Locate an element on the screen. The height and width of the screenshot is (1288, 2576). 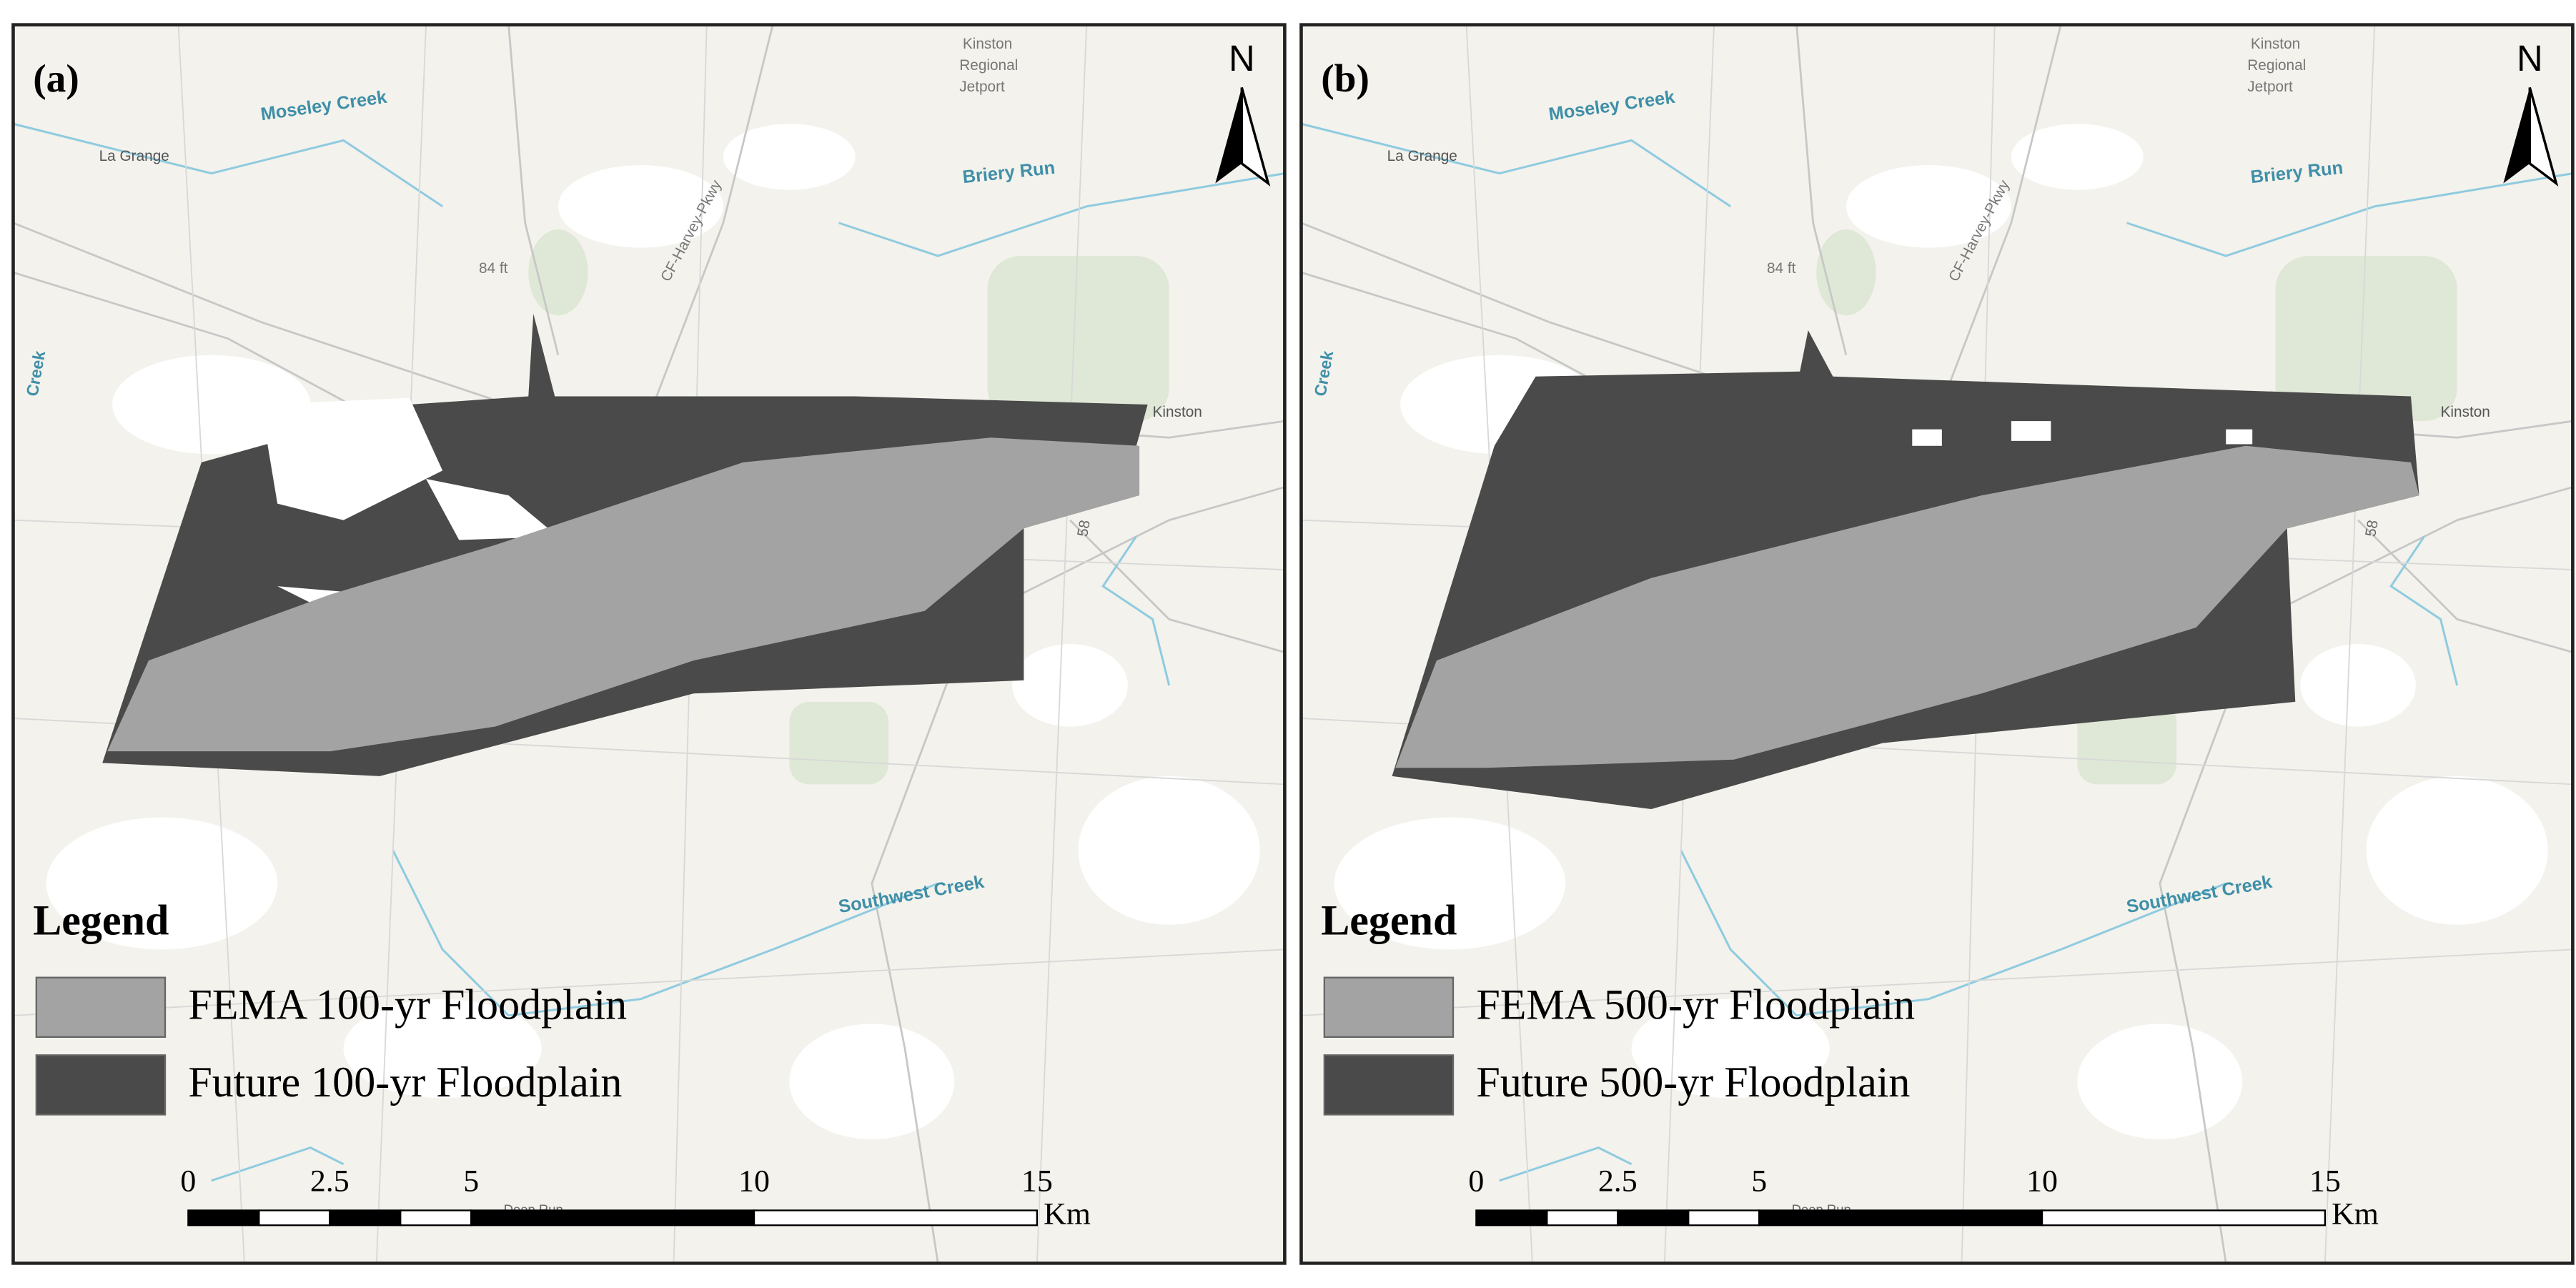
legend-item: Future 100-yr Floodplain is located at coordinates (405, 1082).